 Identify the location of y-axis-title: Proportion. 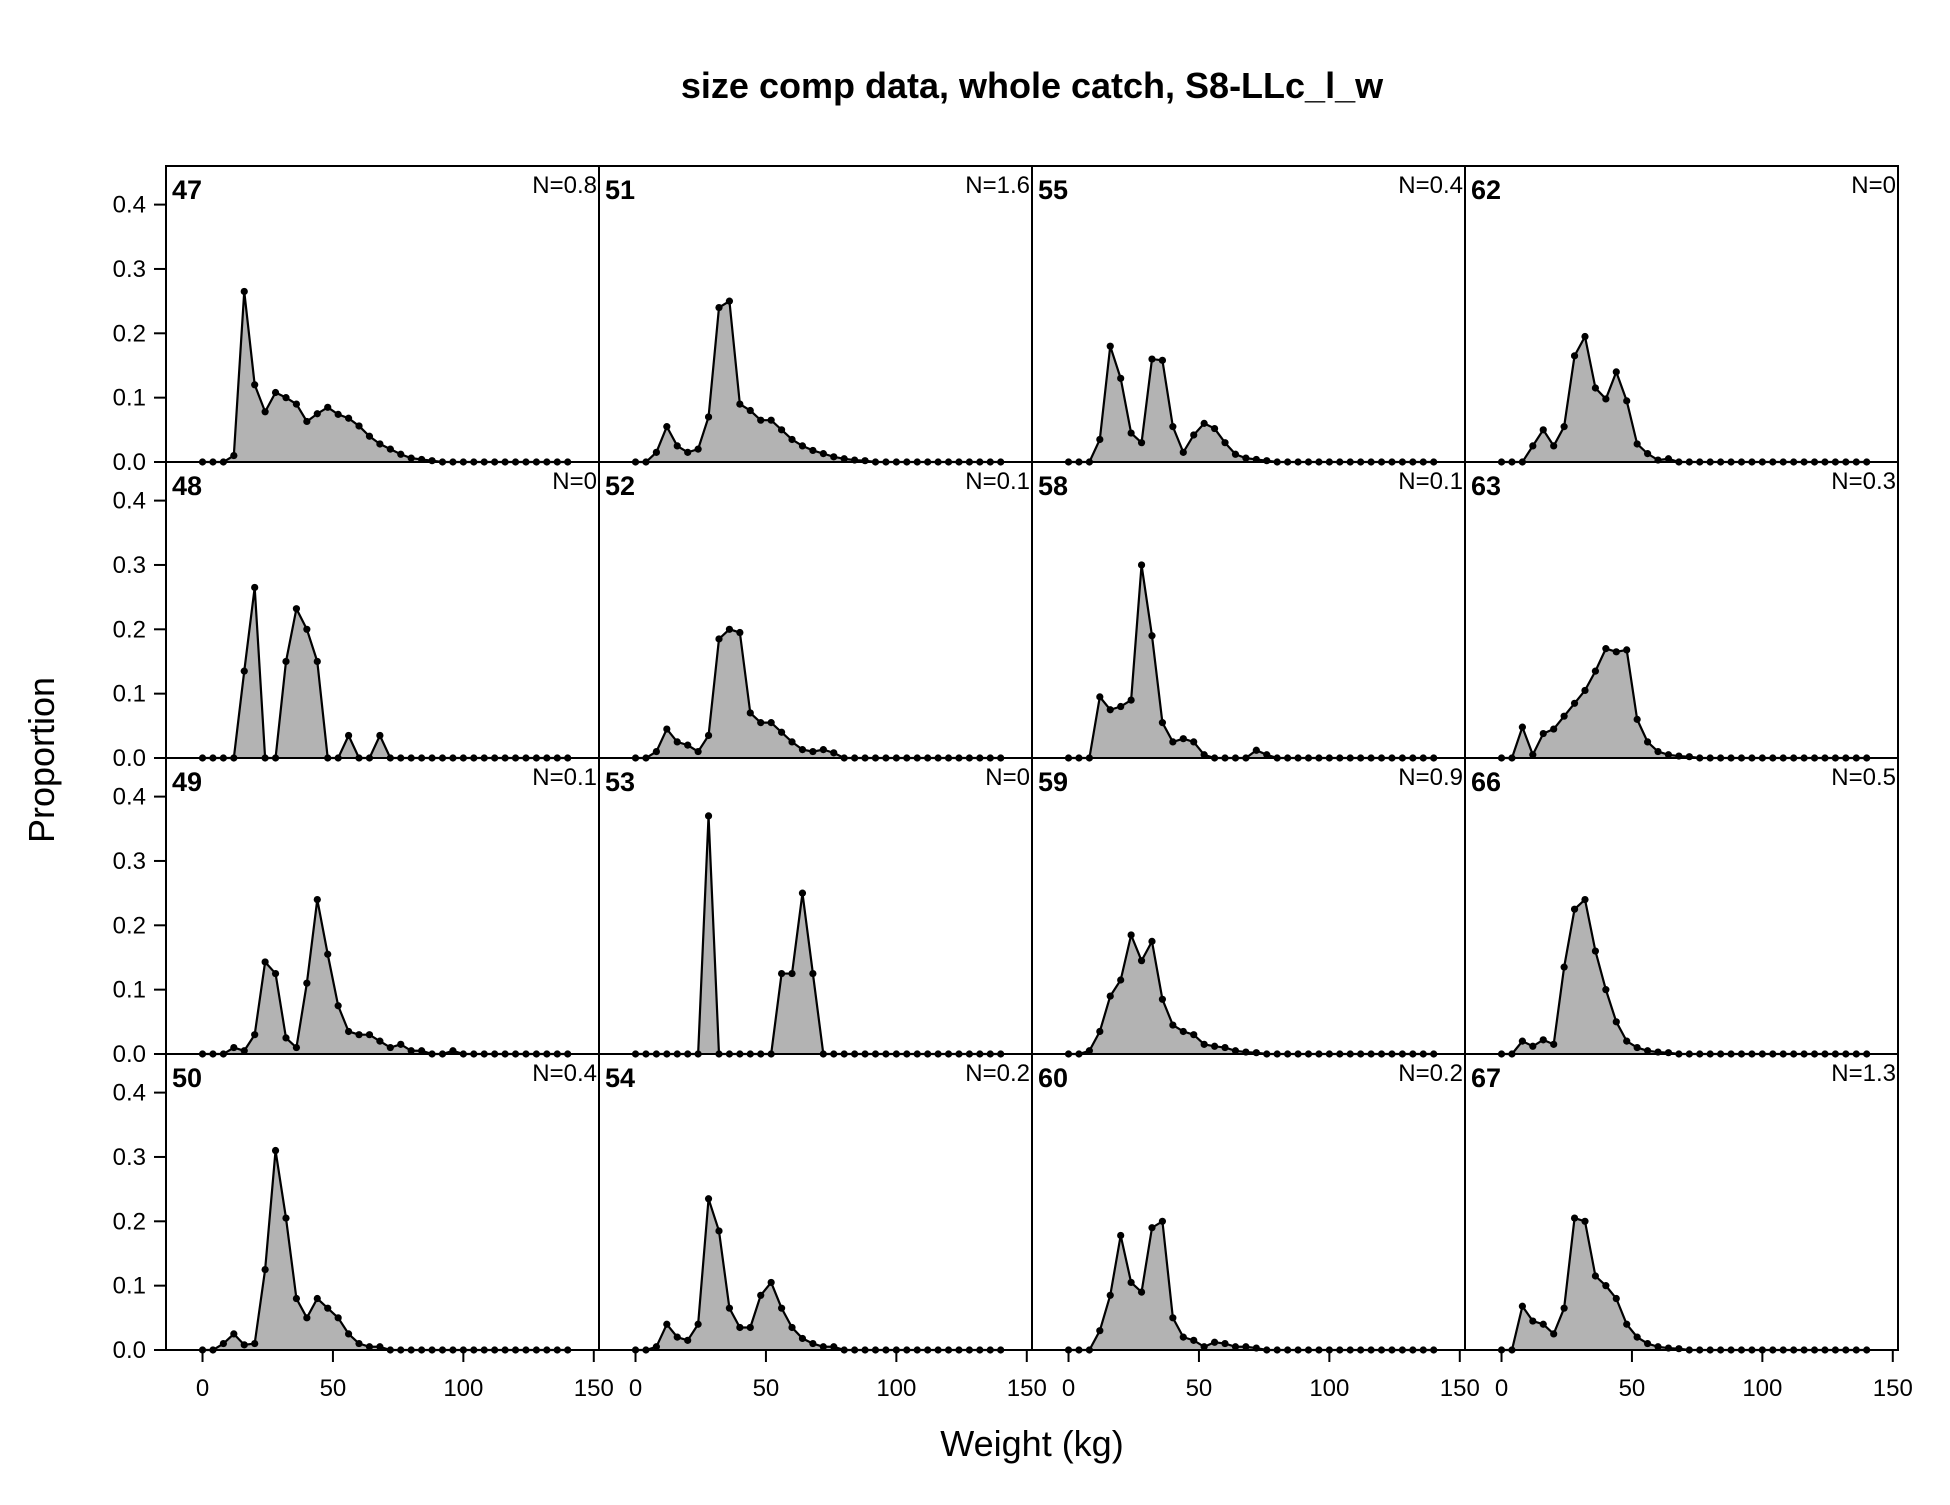
(41, 760).